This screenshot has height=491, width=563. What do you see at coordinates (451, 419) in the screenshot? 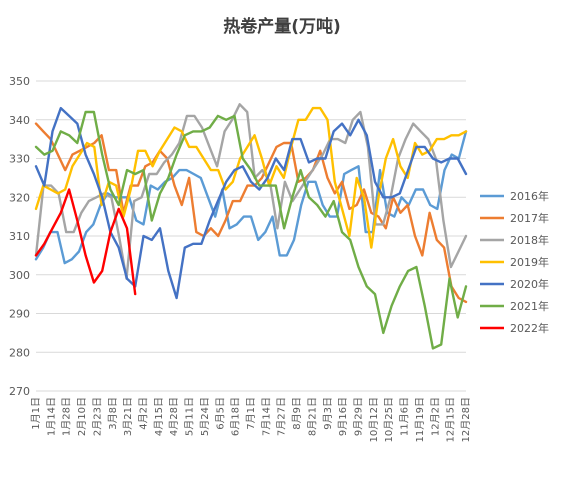
I see `x-tick-label: 12月15日` at bounding box center [451, 419].